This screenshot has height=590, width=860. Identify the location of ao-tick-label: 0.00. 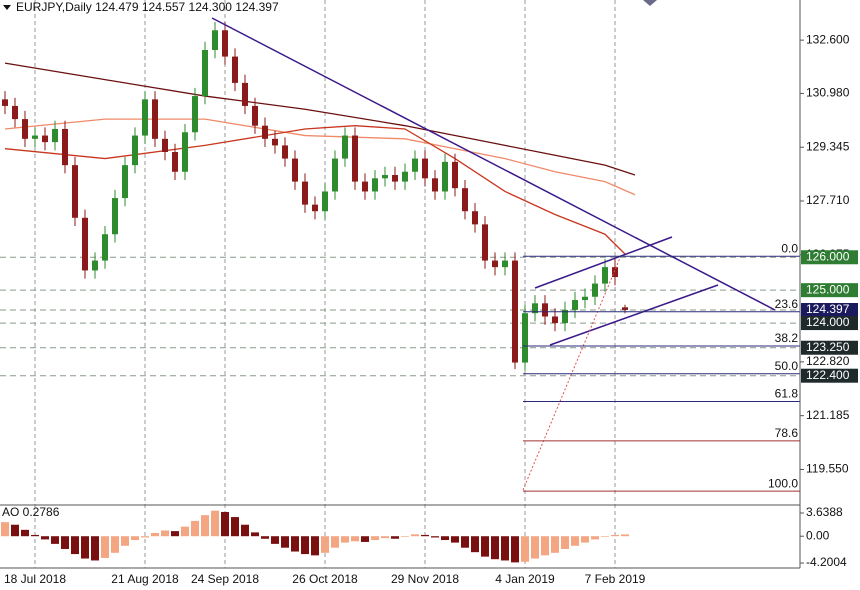
(818, 535).